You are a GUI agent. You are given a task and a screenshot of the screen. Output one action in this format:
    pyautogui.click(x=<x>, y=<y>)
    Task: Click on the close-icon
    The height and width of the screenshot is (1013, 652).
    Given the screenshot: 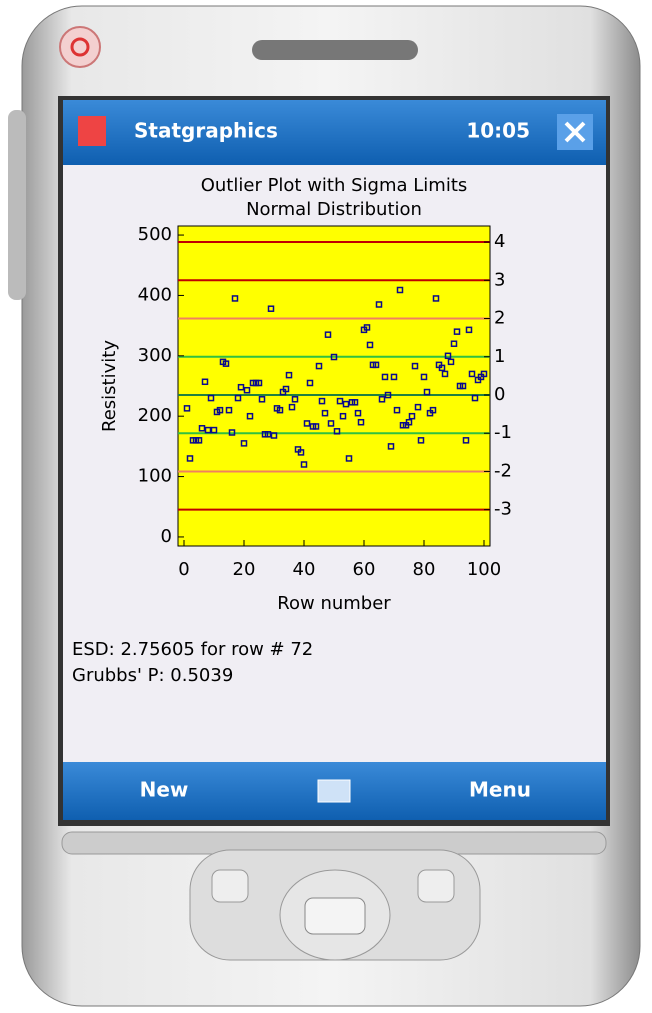 What is the action you would take?
    pyautogui.click(x=575, y=132)
    